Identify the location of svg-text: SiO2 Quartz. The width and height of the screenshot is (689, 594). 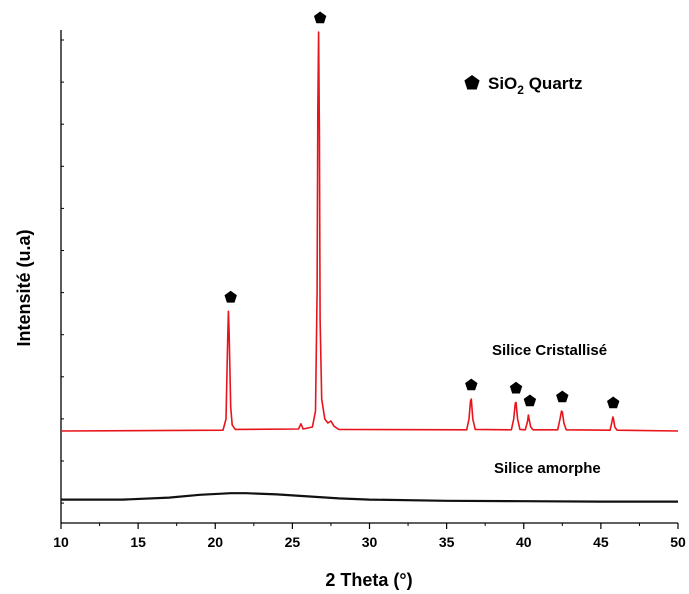
(535, 85).